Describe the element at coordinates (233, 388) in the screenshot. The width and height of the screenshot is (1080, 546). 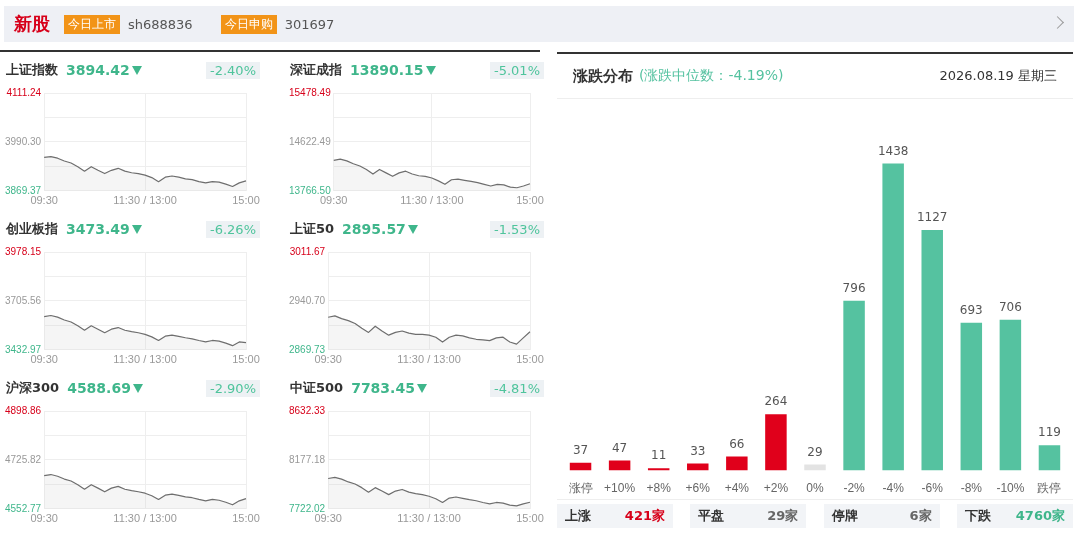
I see `text: -2.90%` at that location.